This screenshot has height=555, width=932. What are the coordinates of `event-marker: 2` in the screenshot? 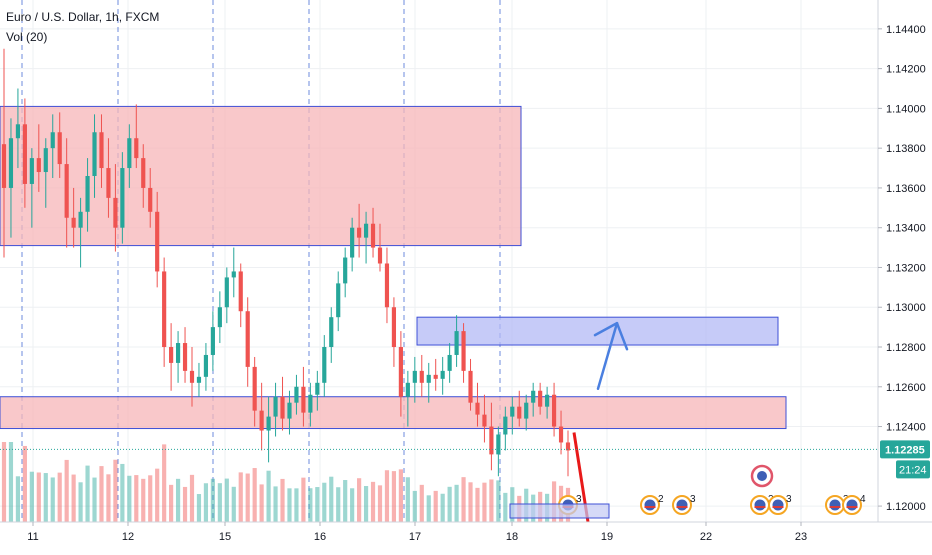 It's located at (652, 504).